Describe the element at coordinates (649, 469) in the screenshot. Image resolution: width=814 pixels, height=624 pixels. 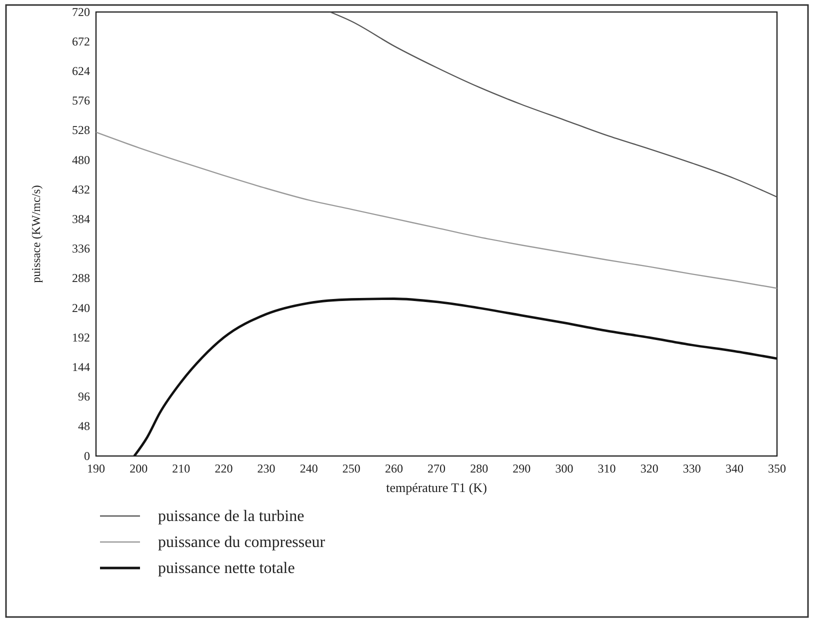
I see `x-tick-label: 320` at that location.